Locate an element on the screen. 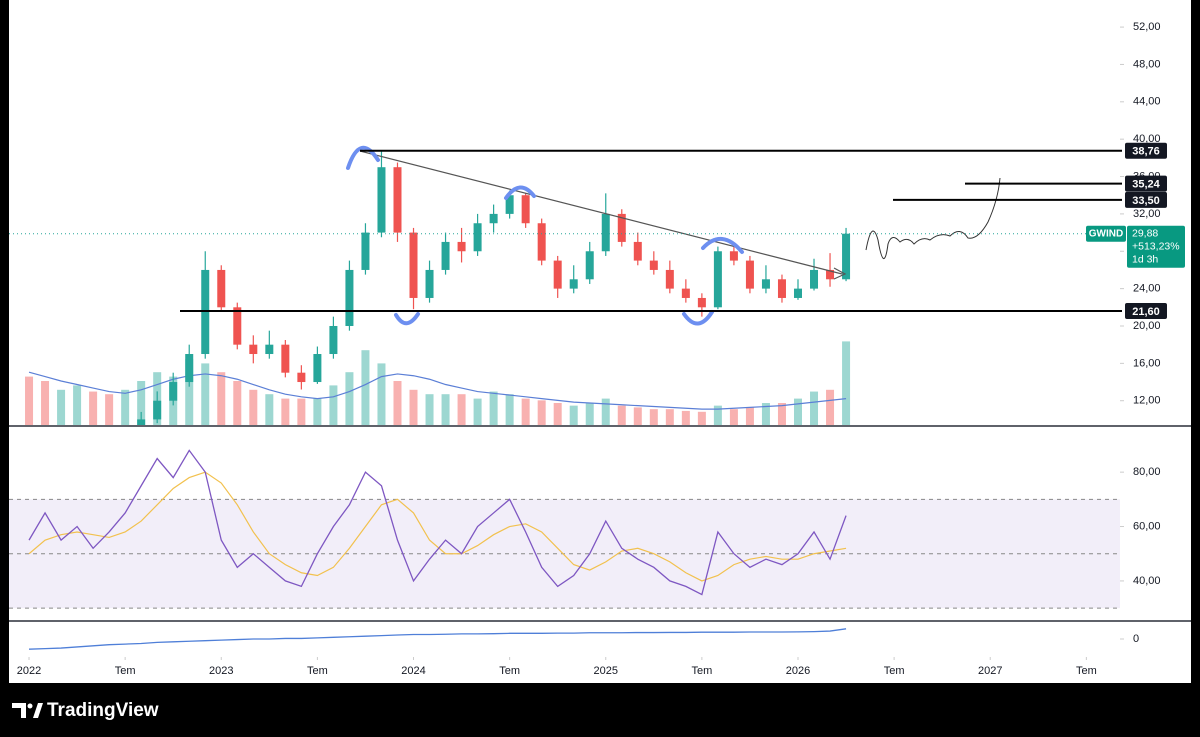 Image resolution: width=1200 pixels, height=737 pixels. y-tick-label: 24,00 is located at coordinates (1147, 289).